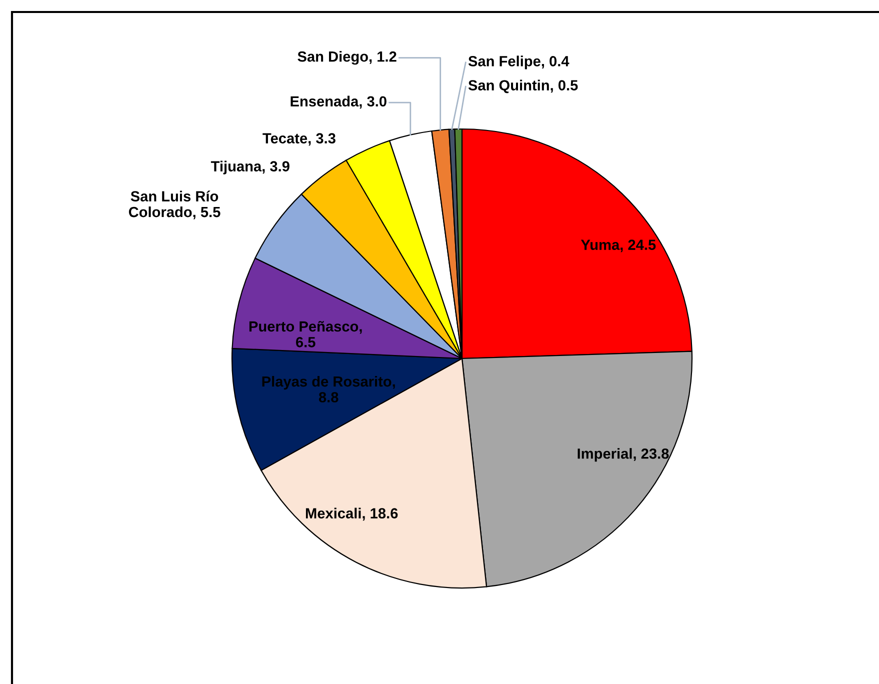 The width and height of the screenshot is (879, 684). Describe the element at coordinates (352, 514) in the screenshot. I see `slice-label: Mexicali, 18.6` at that location.